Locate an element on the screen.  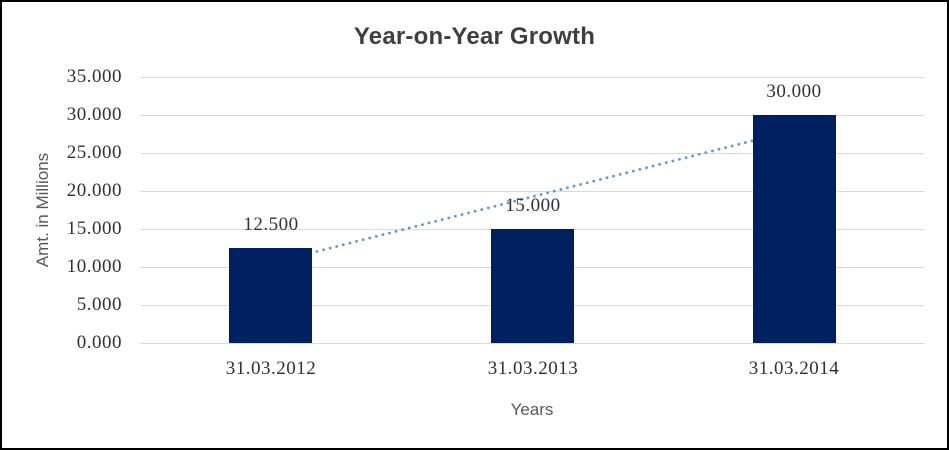
x-axis-category-label: 31.03.2013 is located at coordinates (533, 368).